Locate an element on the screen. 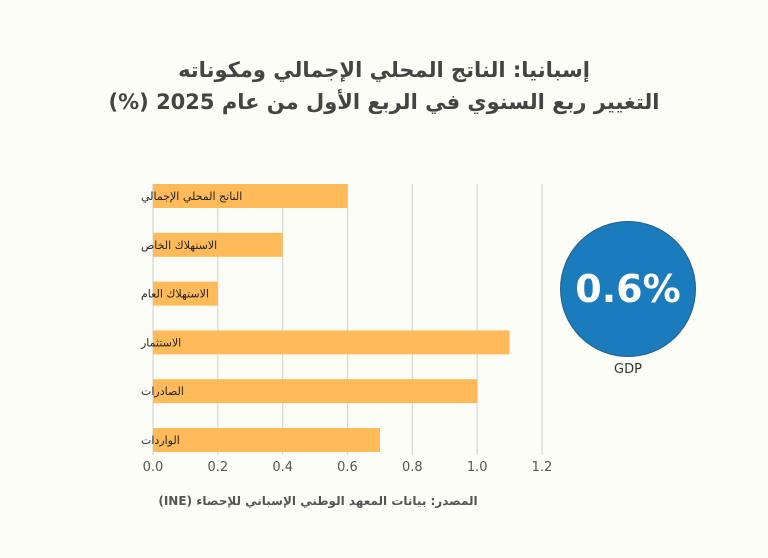 The height and width of the screenshot is (558, 768). gdp-kpi-value: 0.6% is located at coordinates (628, 289).